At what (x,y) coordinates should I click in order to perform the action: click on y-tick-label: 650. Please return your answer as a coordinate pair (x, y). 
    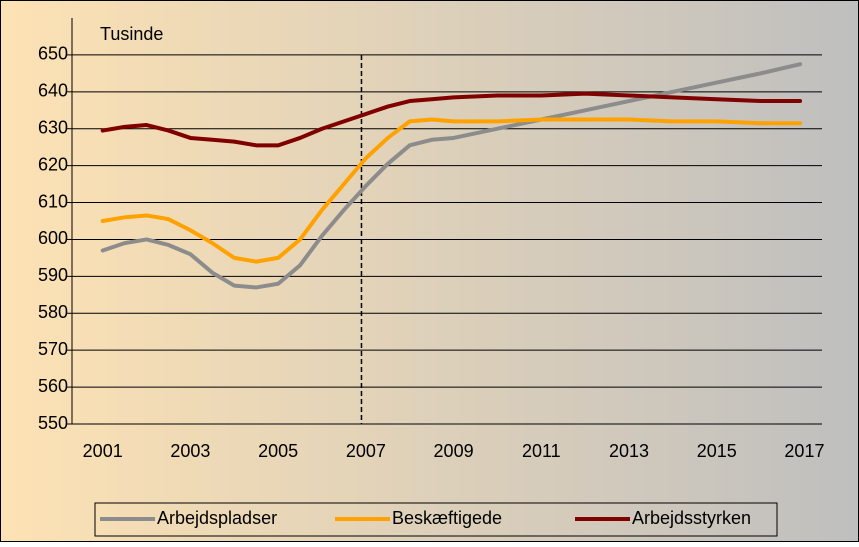
    Looking at the image, I should click on (53, 54).